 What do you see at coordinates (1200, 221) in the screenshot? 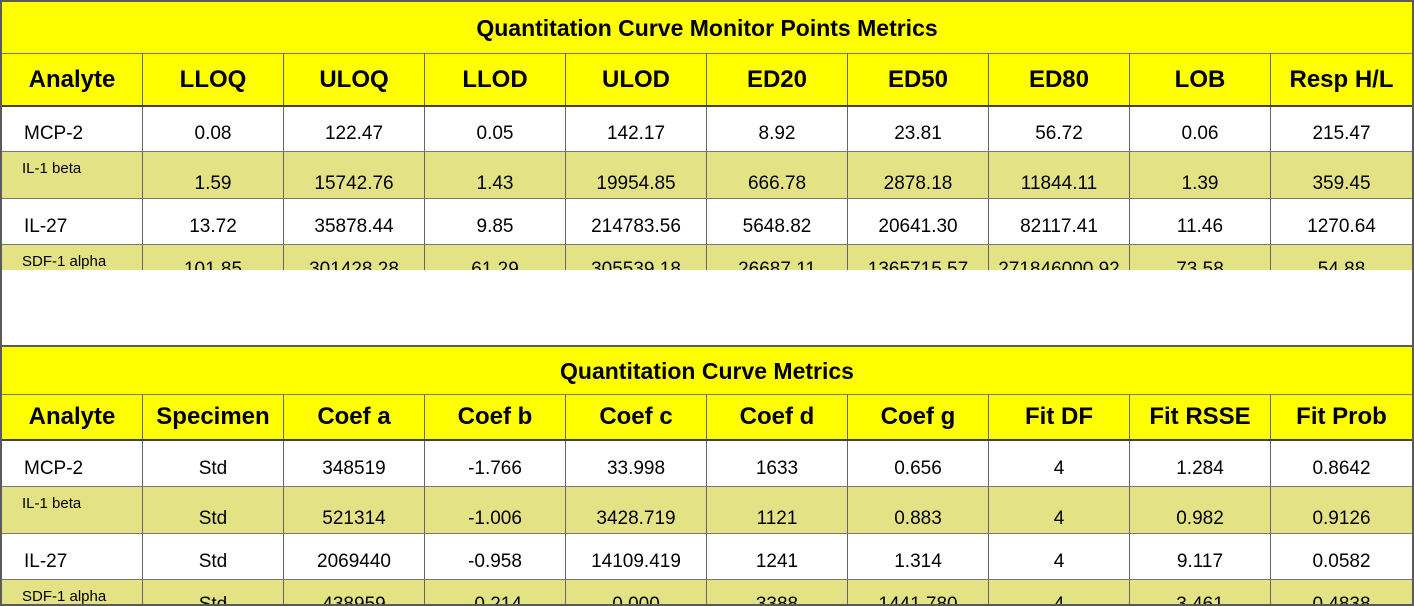
I see `data-cell: 11.46` at bounding box center [1200, 221].